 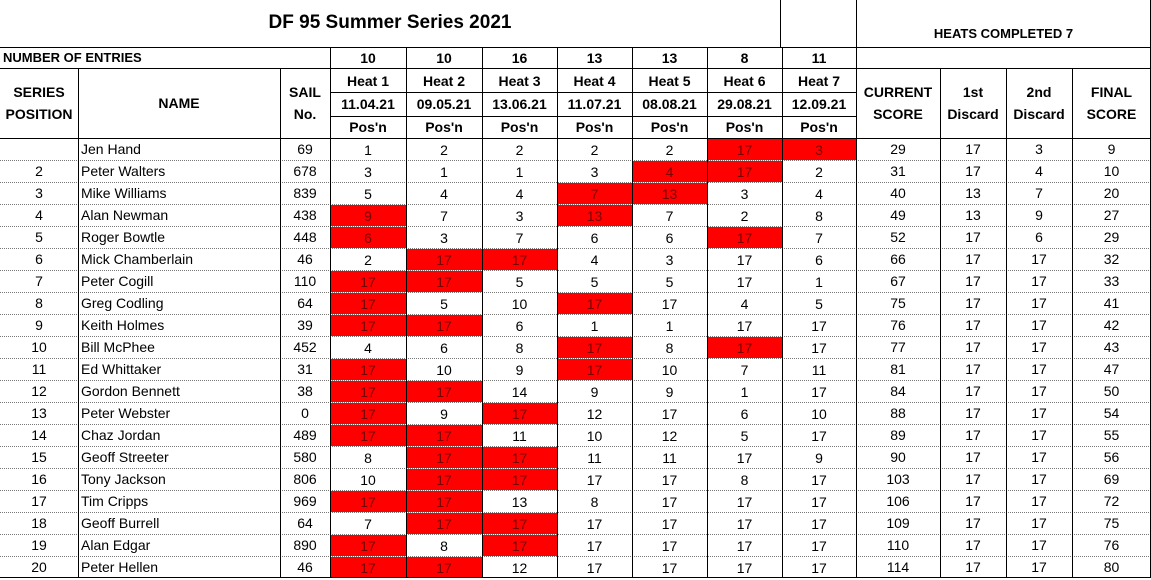 What do you see at coordinates (39, 369) in the screenshot?
I see `series-position: 11` at bounding box center [39, 369].